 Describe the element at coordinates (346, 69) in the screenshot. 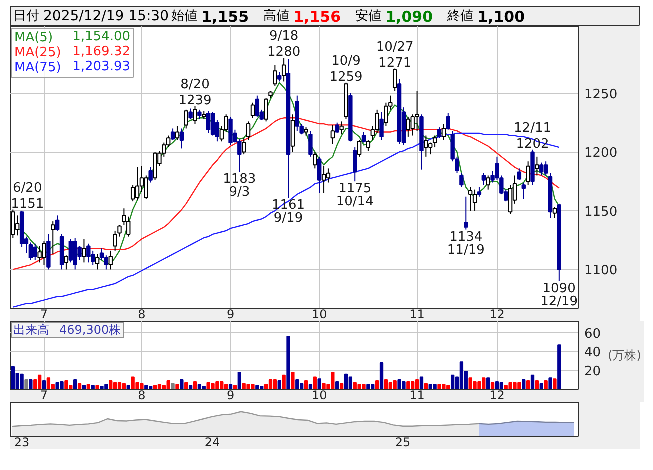

I see `annotation: 10/9 1259` at that location.